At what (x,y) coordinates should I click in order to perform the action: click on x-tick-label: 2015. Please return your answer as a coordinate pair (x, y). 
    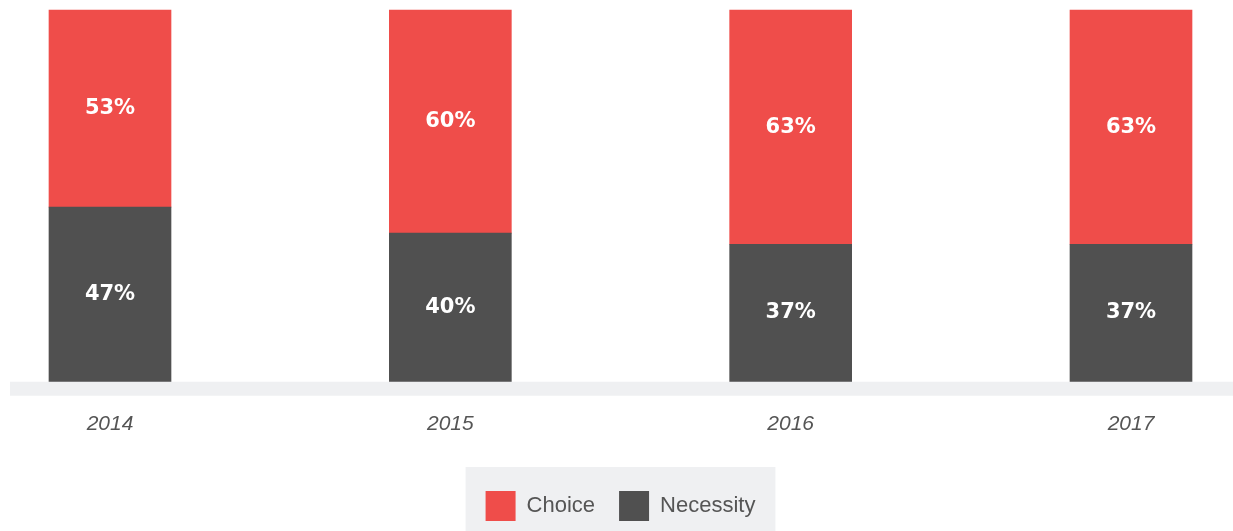
    Looking at the image, I should click on (450, 423).